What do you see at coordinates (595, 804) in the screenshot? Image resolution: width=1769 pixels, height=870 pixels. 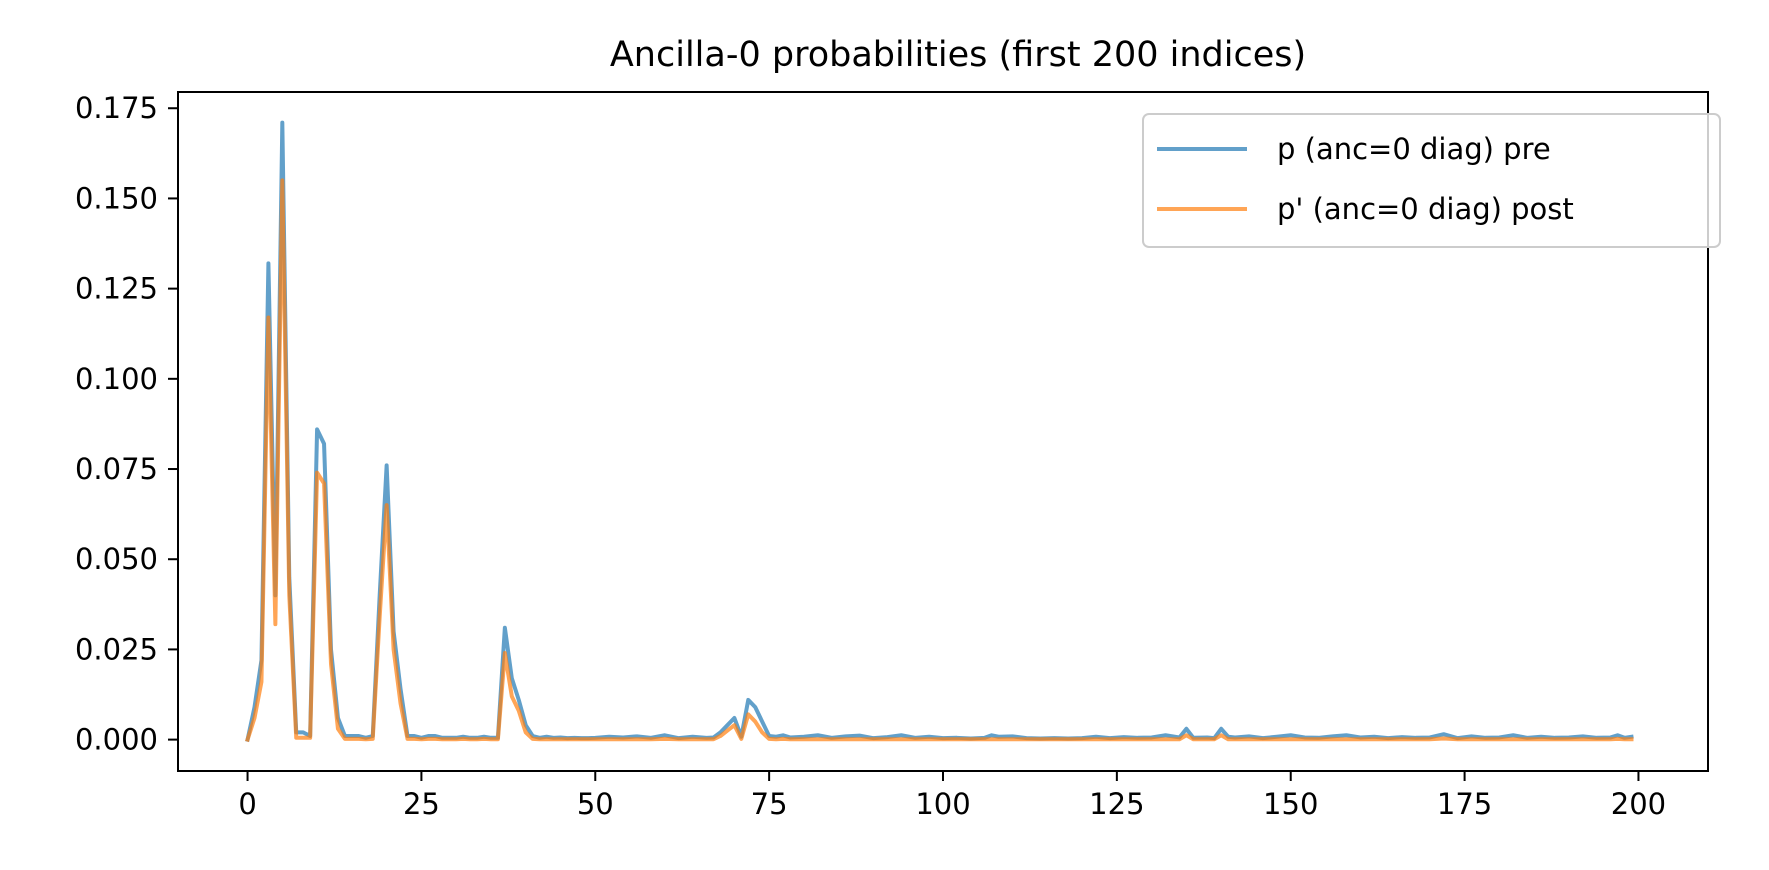 I see `x-tick-label: 50` at bounding box center [595, 804].